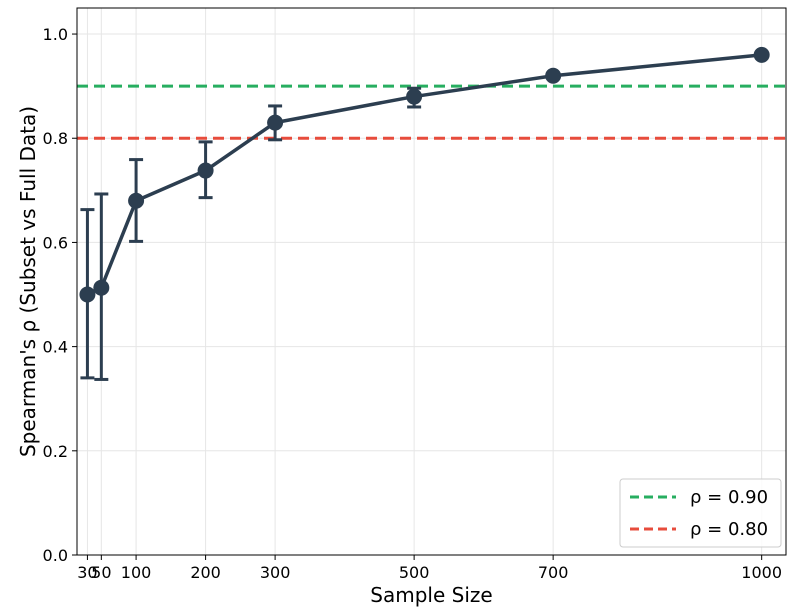 This screenshot has height=607, width=787. I want to click on y-tick-label: 1.0, so click(55, 34).